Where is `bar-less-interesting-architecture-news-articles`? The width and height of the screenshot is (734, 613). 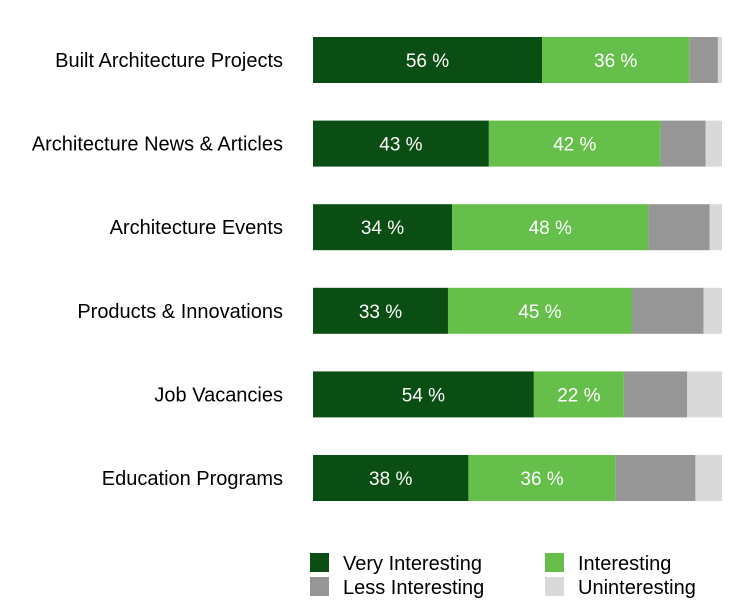
bar-less-interesting-architecture-news-articles is located at coordinates (683, 143).